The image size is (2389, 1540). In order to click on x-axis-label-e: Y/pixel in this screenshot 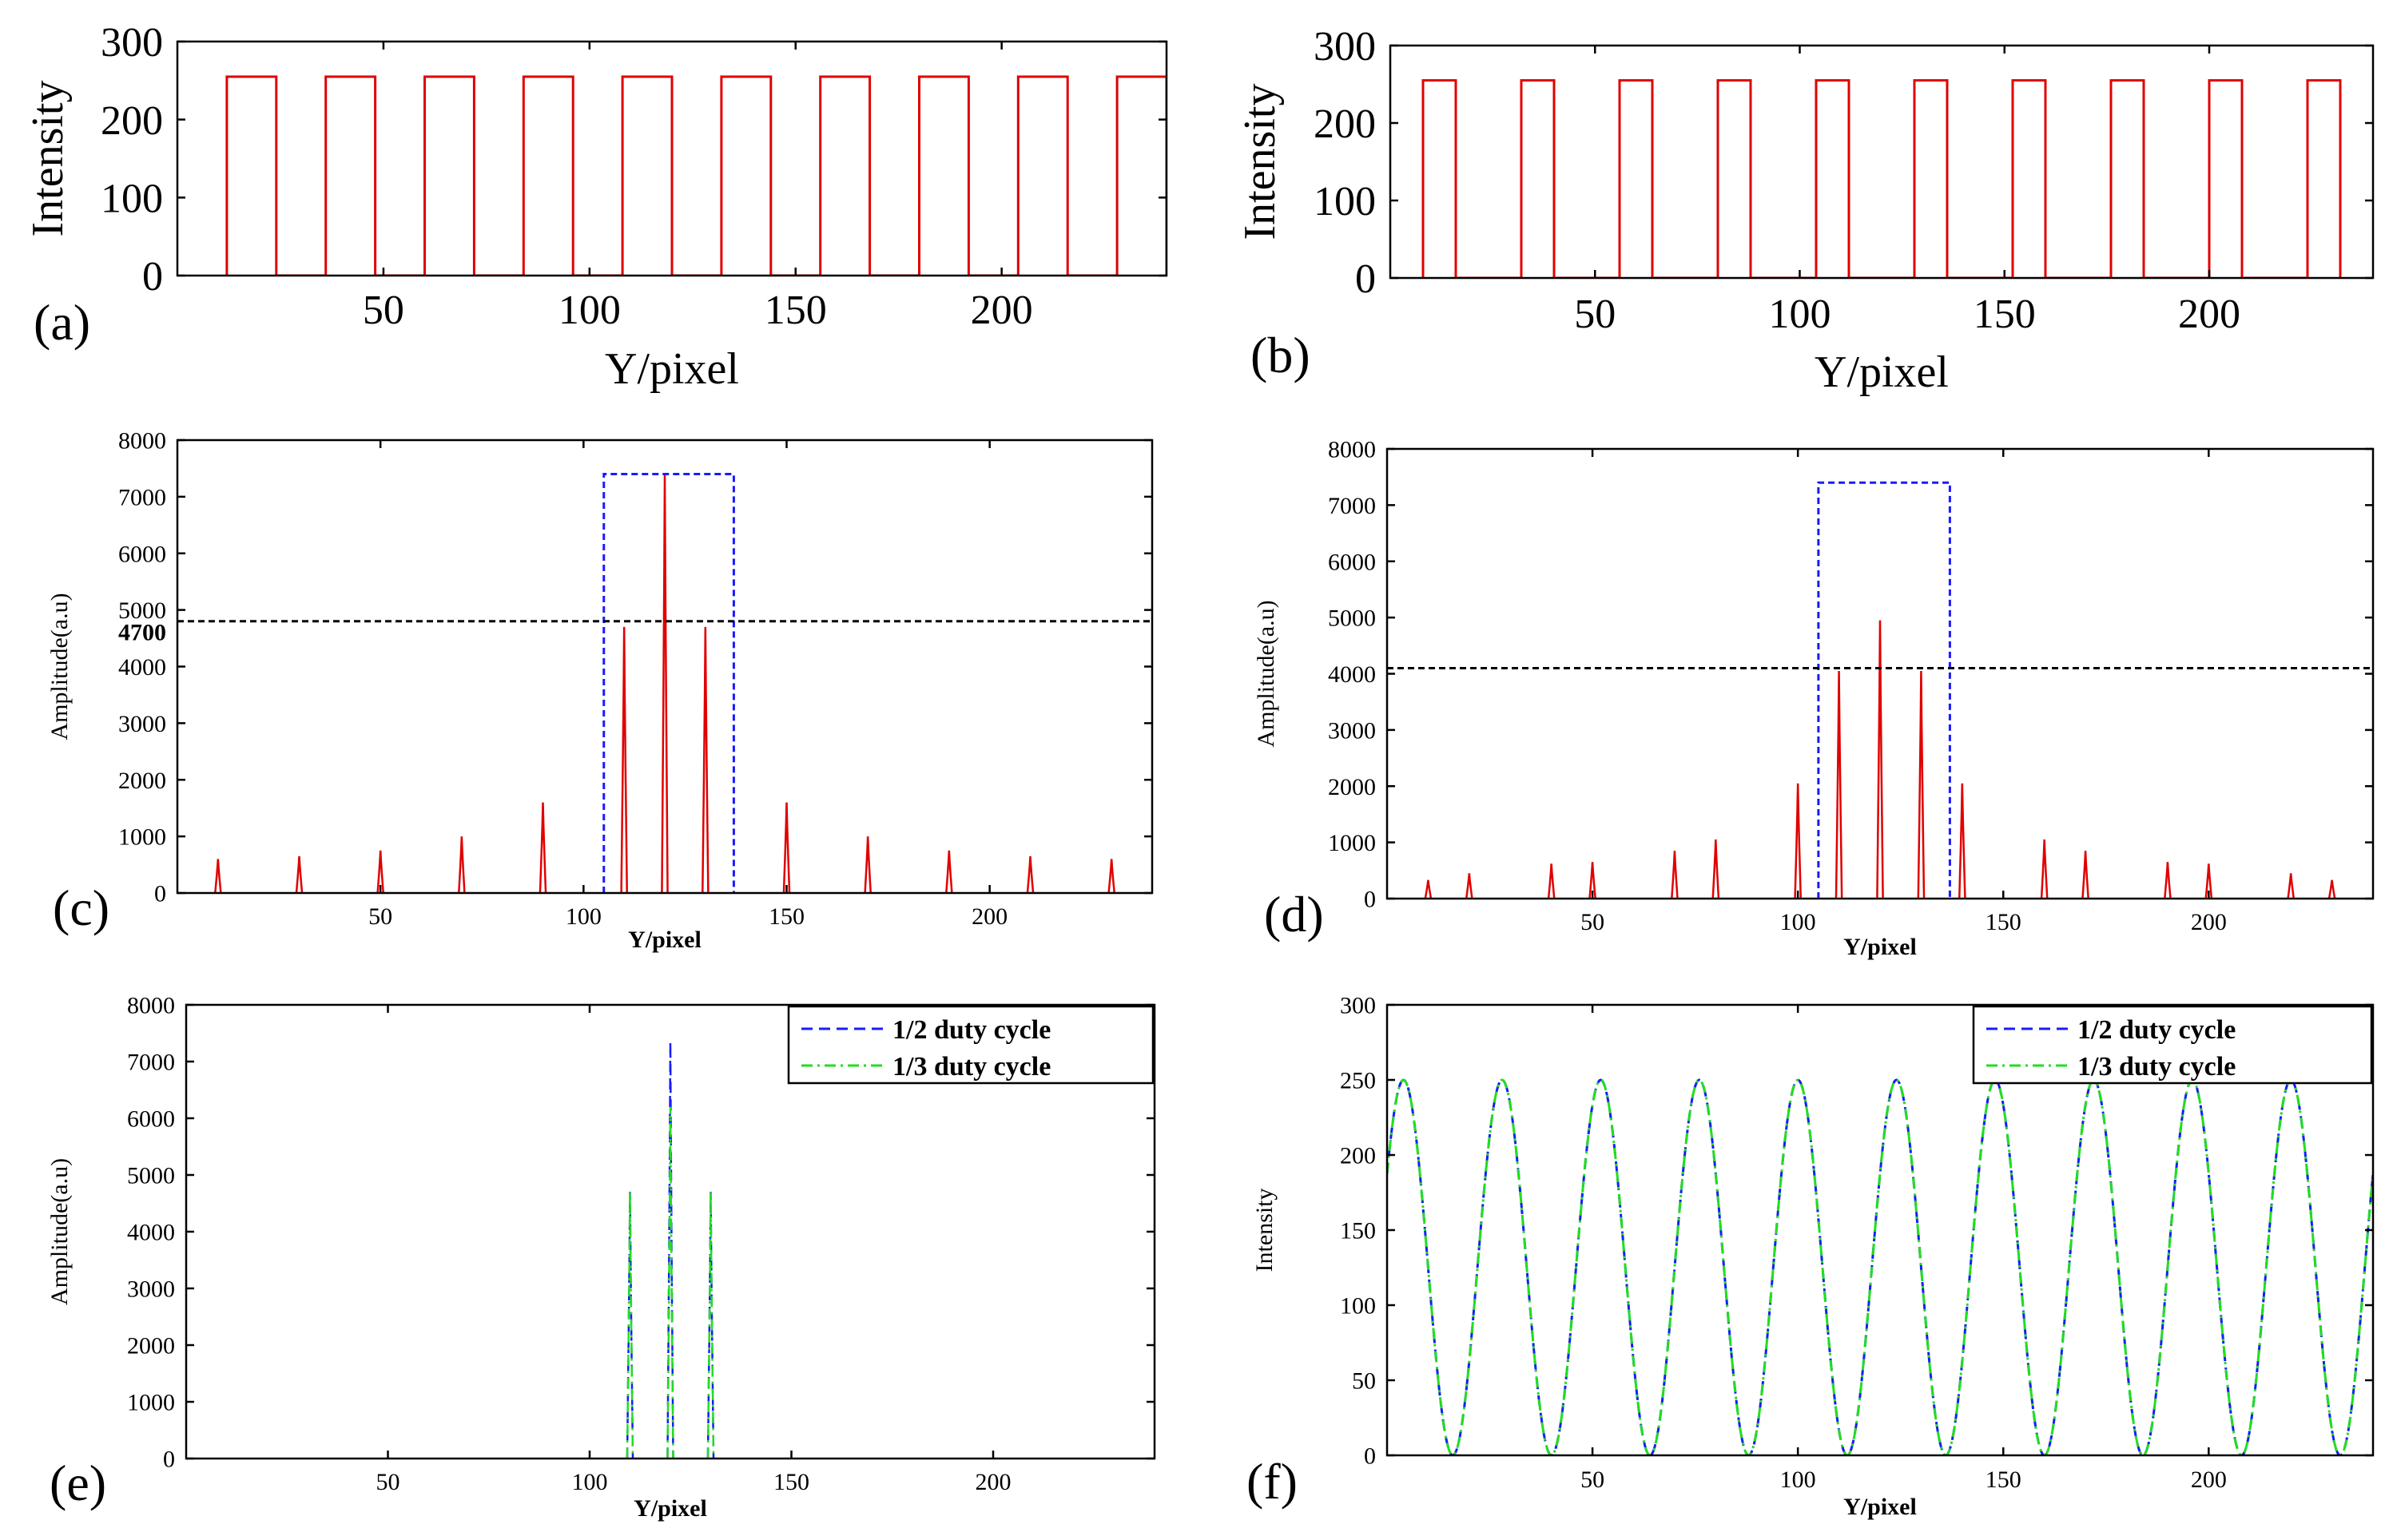, I will do `click(670, 1508)`.